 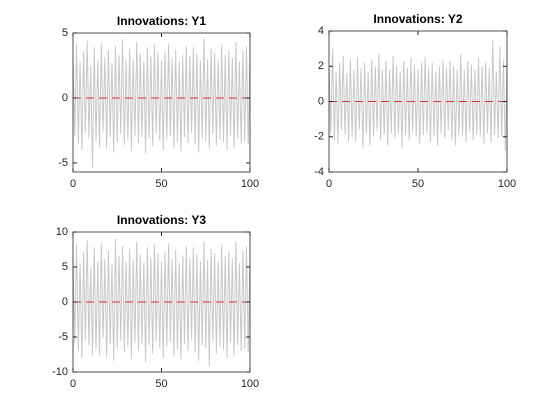 I want to click on y-tick-label: -10, so click(x=60, y=372).